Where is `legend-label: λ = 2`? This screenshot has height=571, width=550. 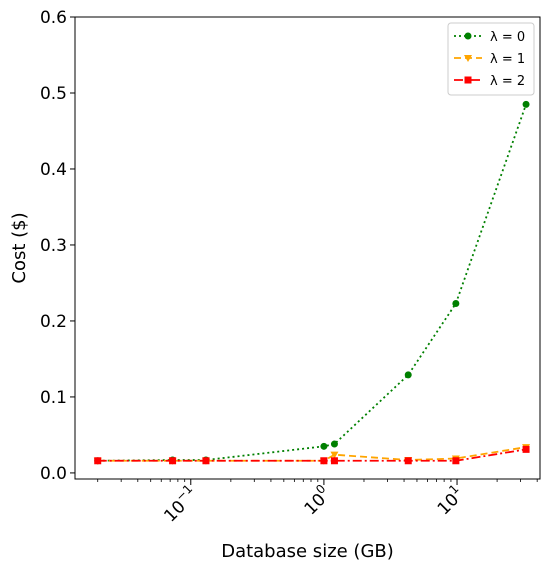
legend-label: λ = 2 is located at coordinates (507, 81).